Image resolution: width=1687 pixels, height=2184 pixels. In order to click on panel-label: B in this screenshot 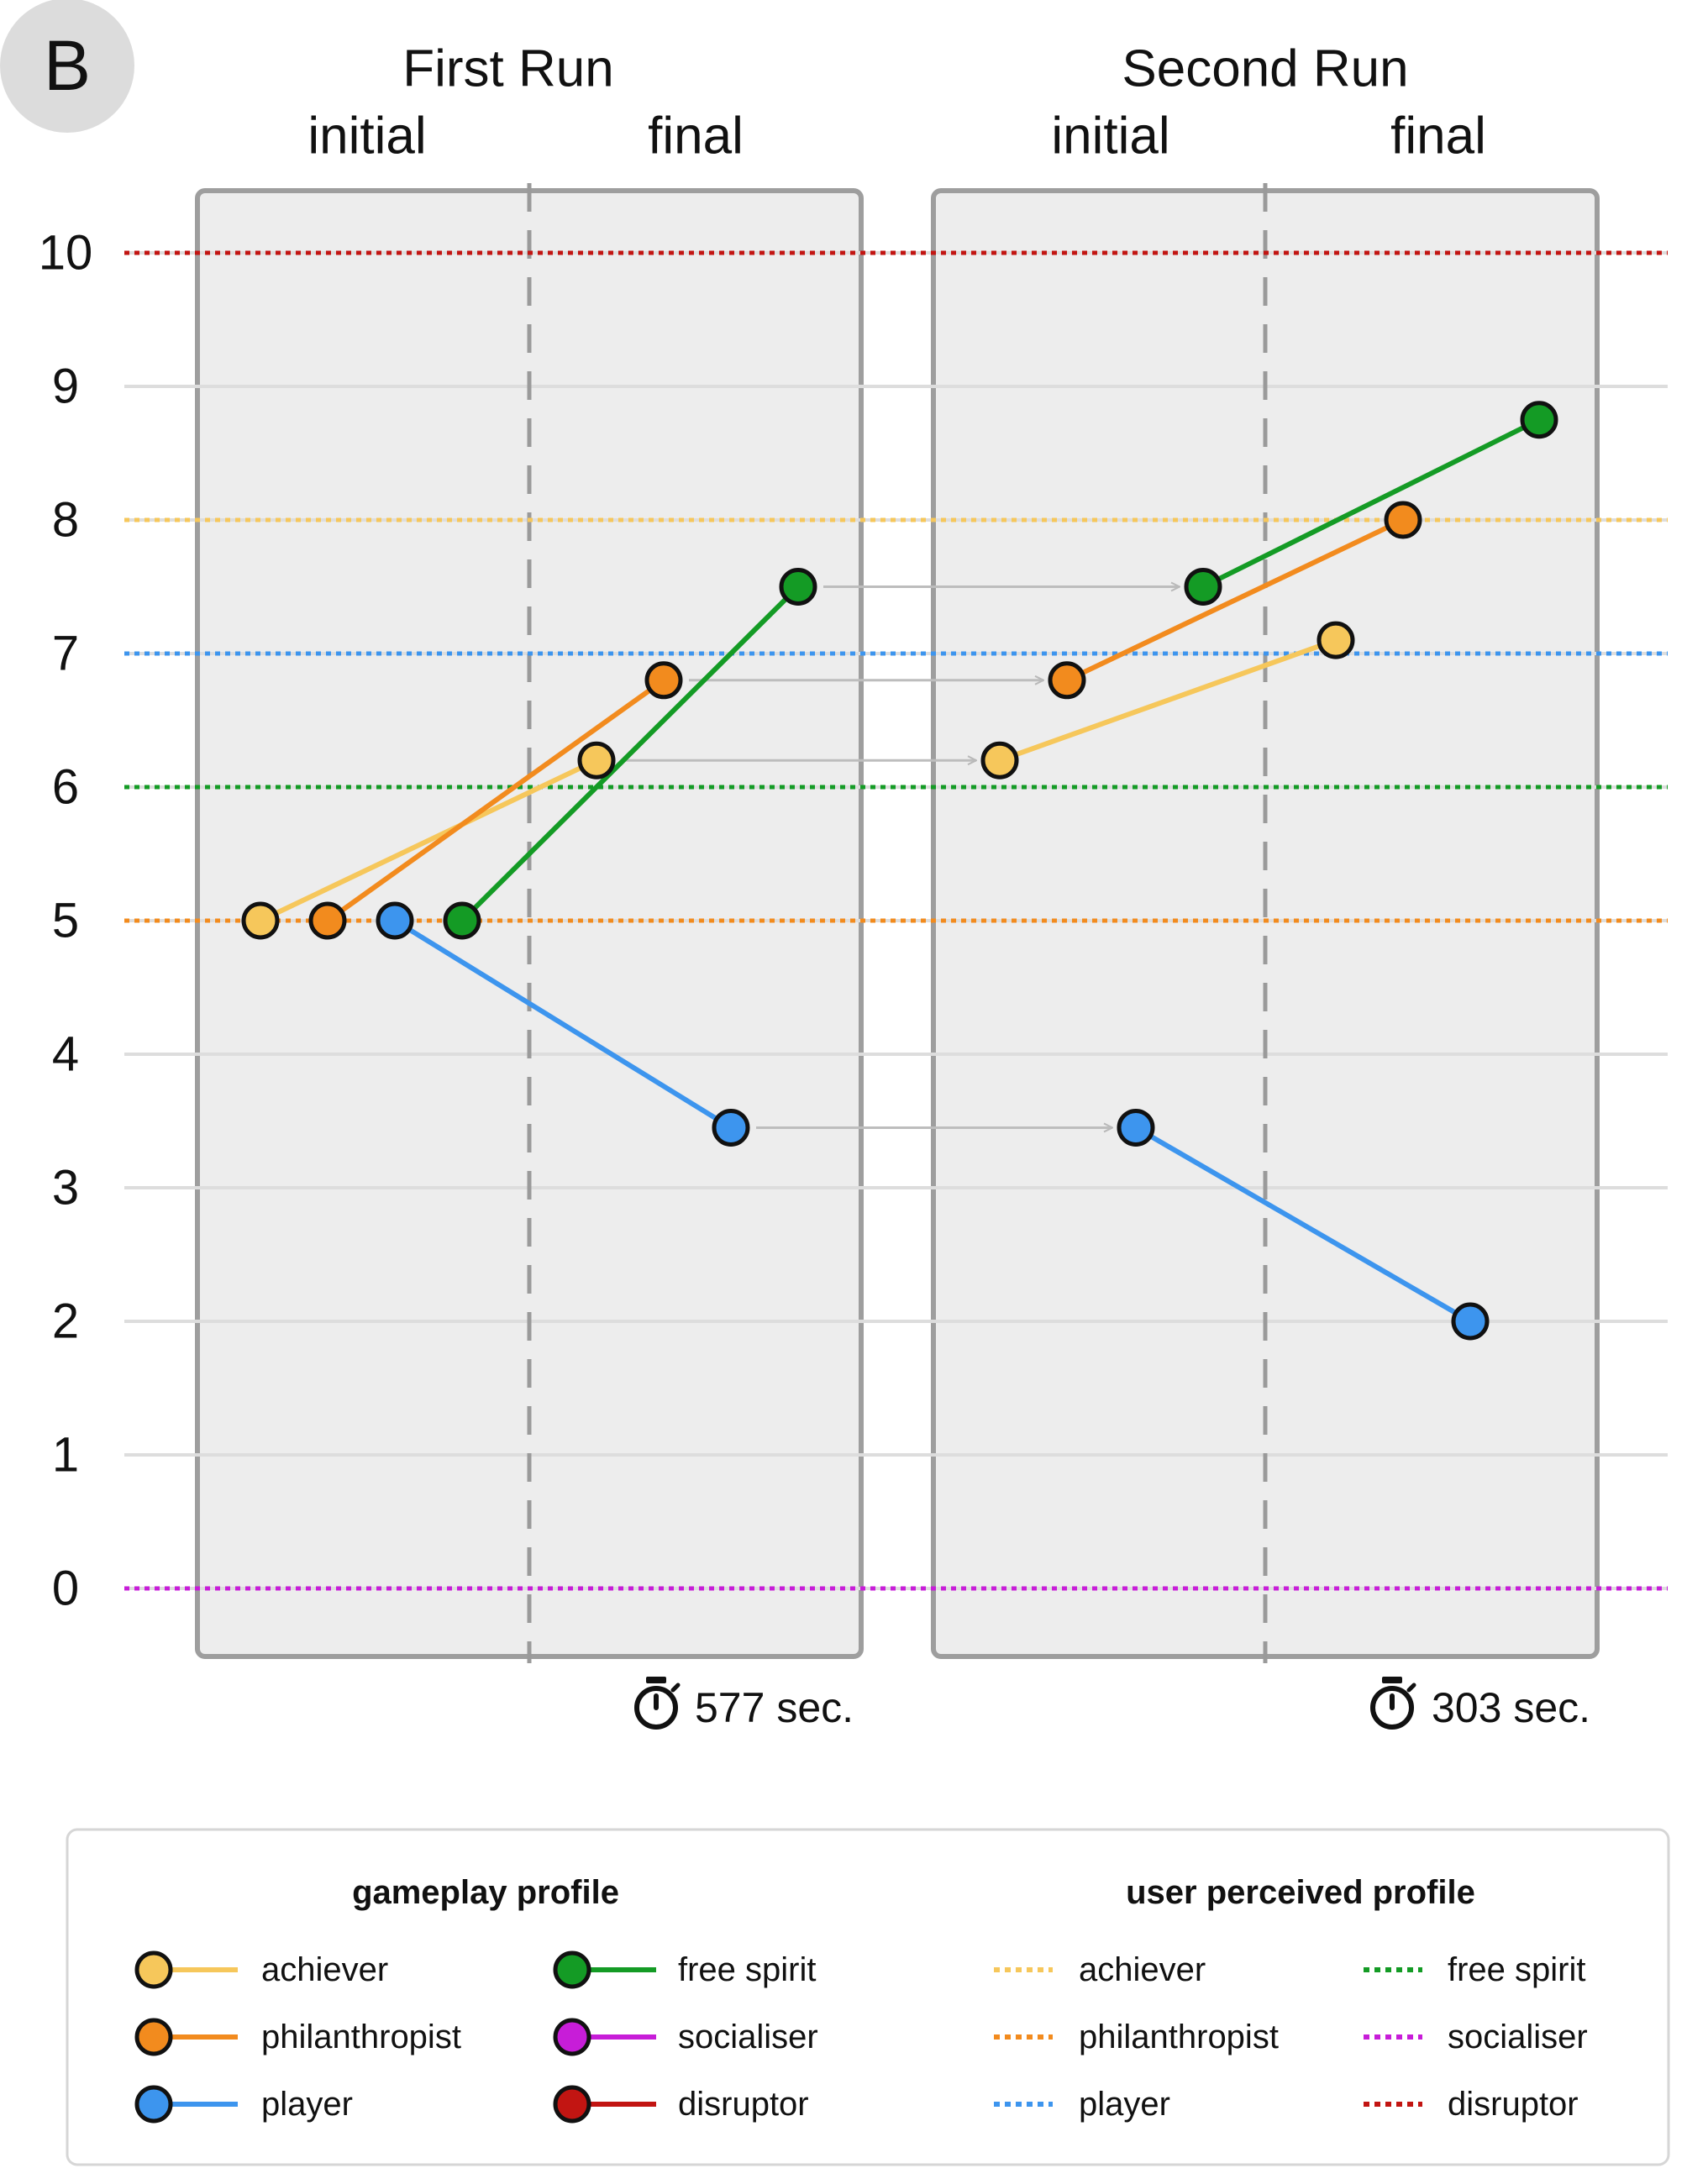, I will do `click(67, 65)`.